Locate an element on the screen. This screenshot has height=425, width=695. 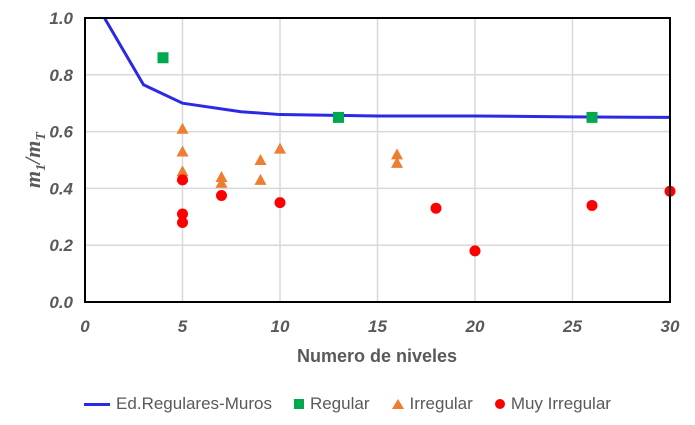
y-axis-ticks: 0.0 0.2 0.4 0.6 0.8 1.0 is located at coordinates (61, 160).